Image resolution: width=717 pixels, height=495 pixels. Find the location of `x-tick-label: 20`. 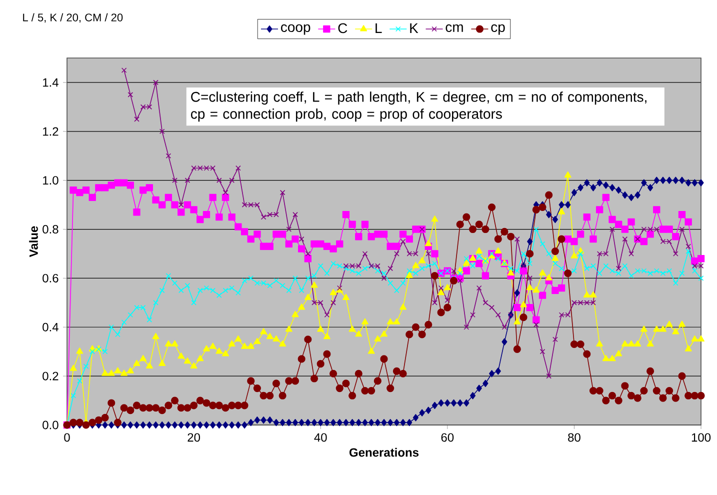

x-tick-label: 20 is located at coordinates (194, 437).